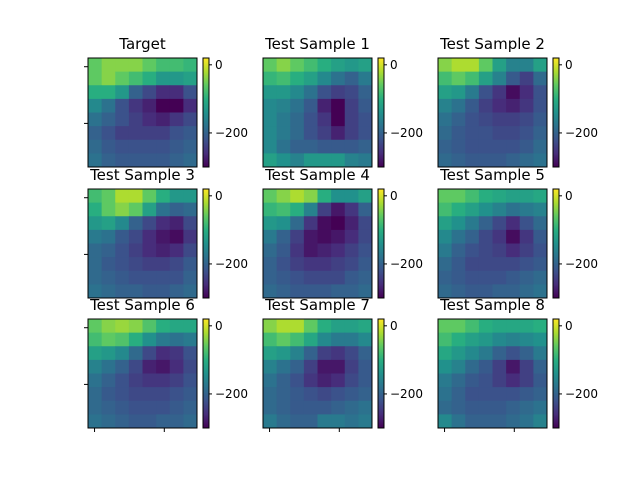 This screenshot has width=640, height=480. What do you see at coordinates (142, 305) in the screenshot?
I see `panel-title: Test Sample 6` at bounding box center [142, 305].